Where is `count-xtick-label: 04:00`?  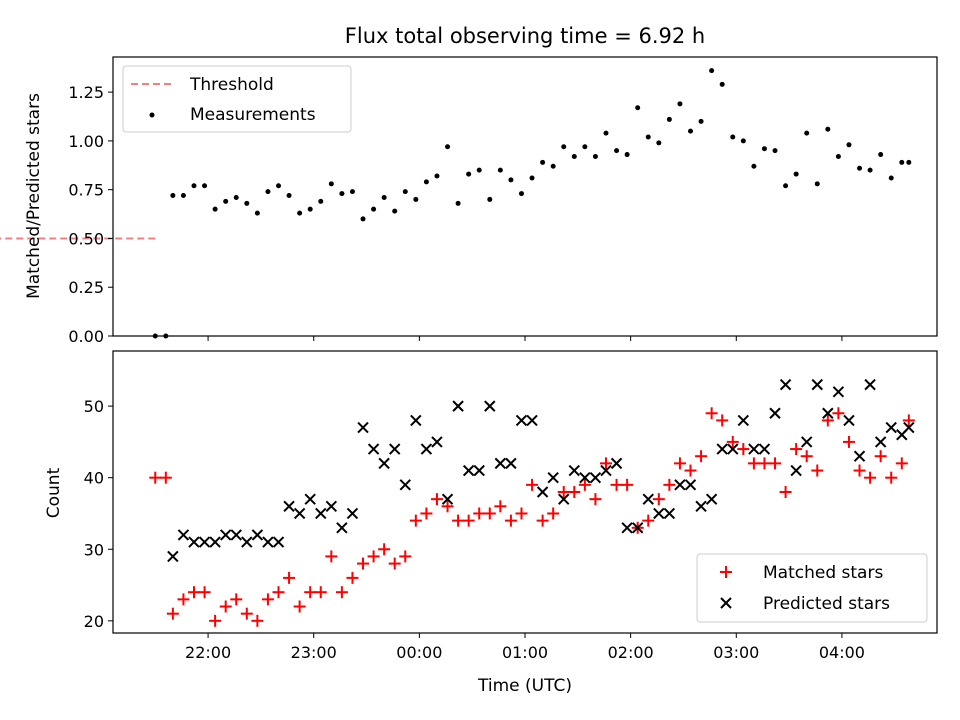 count-xtick-label: 04:00 is located at coordinates (842, 652).